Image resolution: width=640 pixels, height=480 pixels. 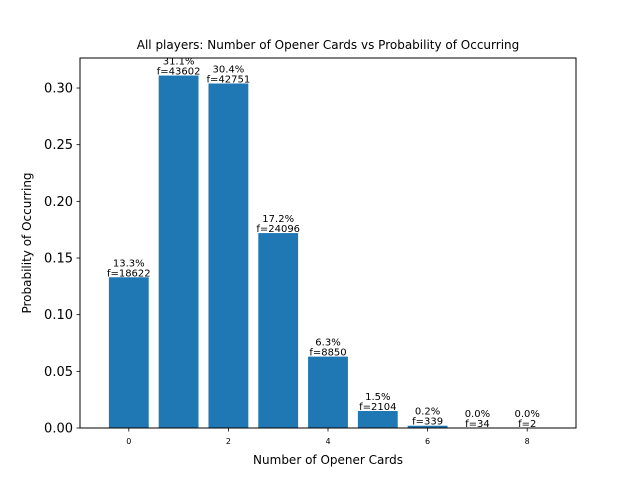 What do you see at coordinates (128, 441) in the screenshot?
I see `x-tick-label: 0` at bounding box center [128, 441].